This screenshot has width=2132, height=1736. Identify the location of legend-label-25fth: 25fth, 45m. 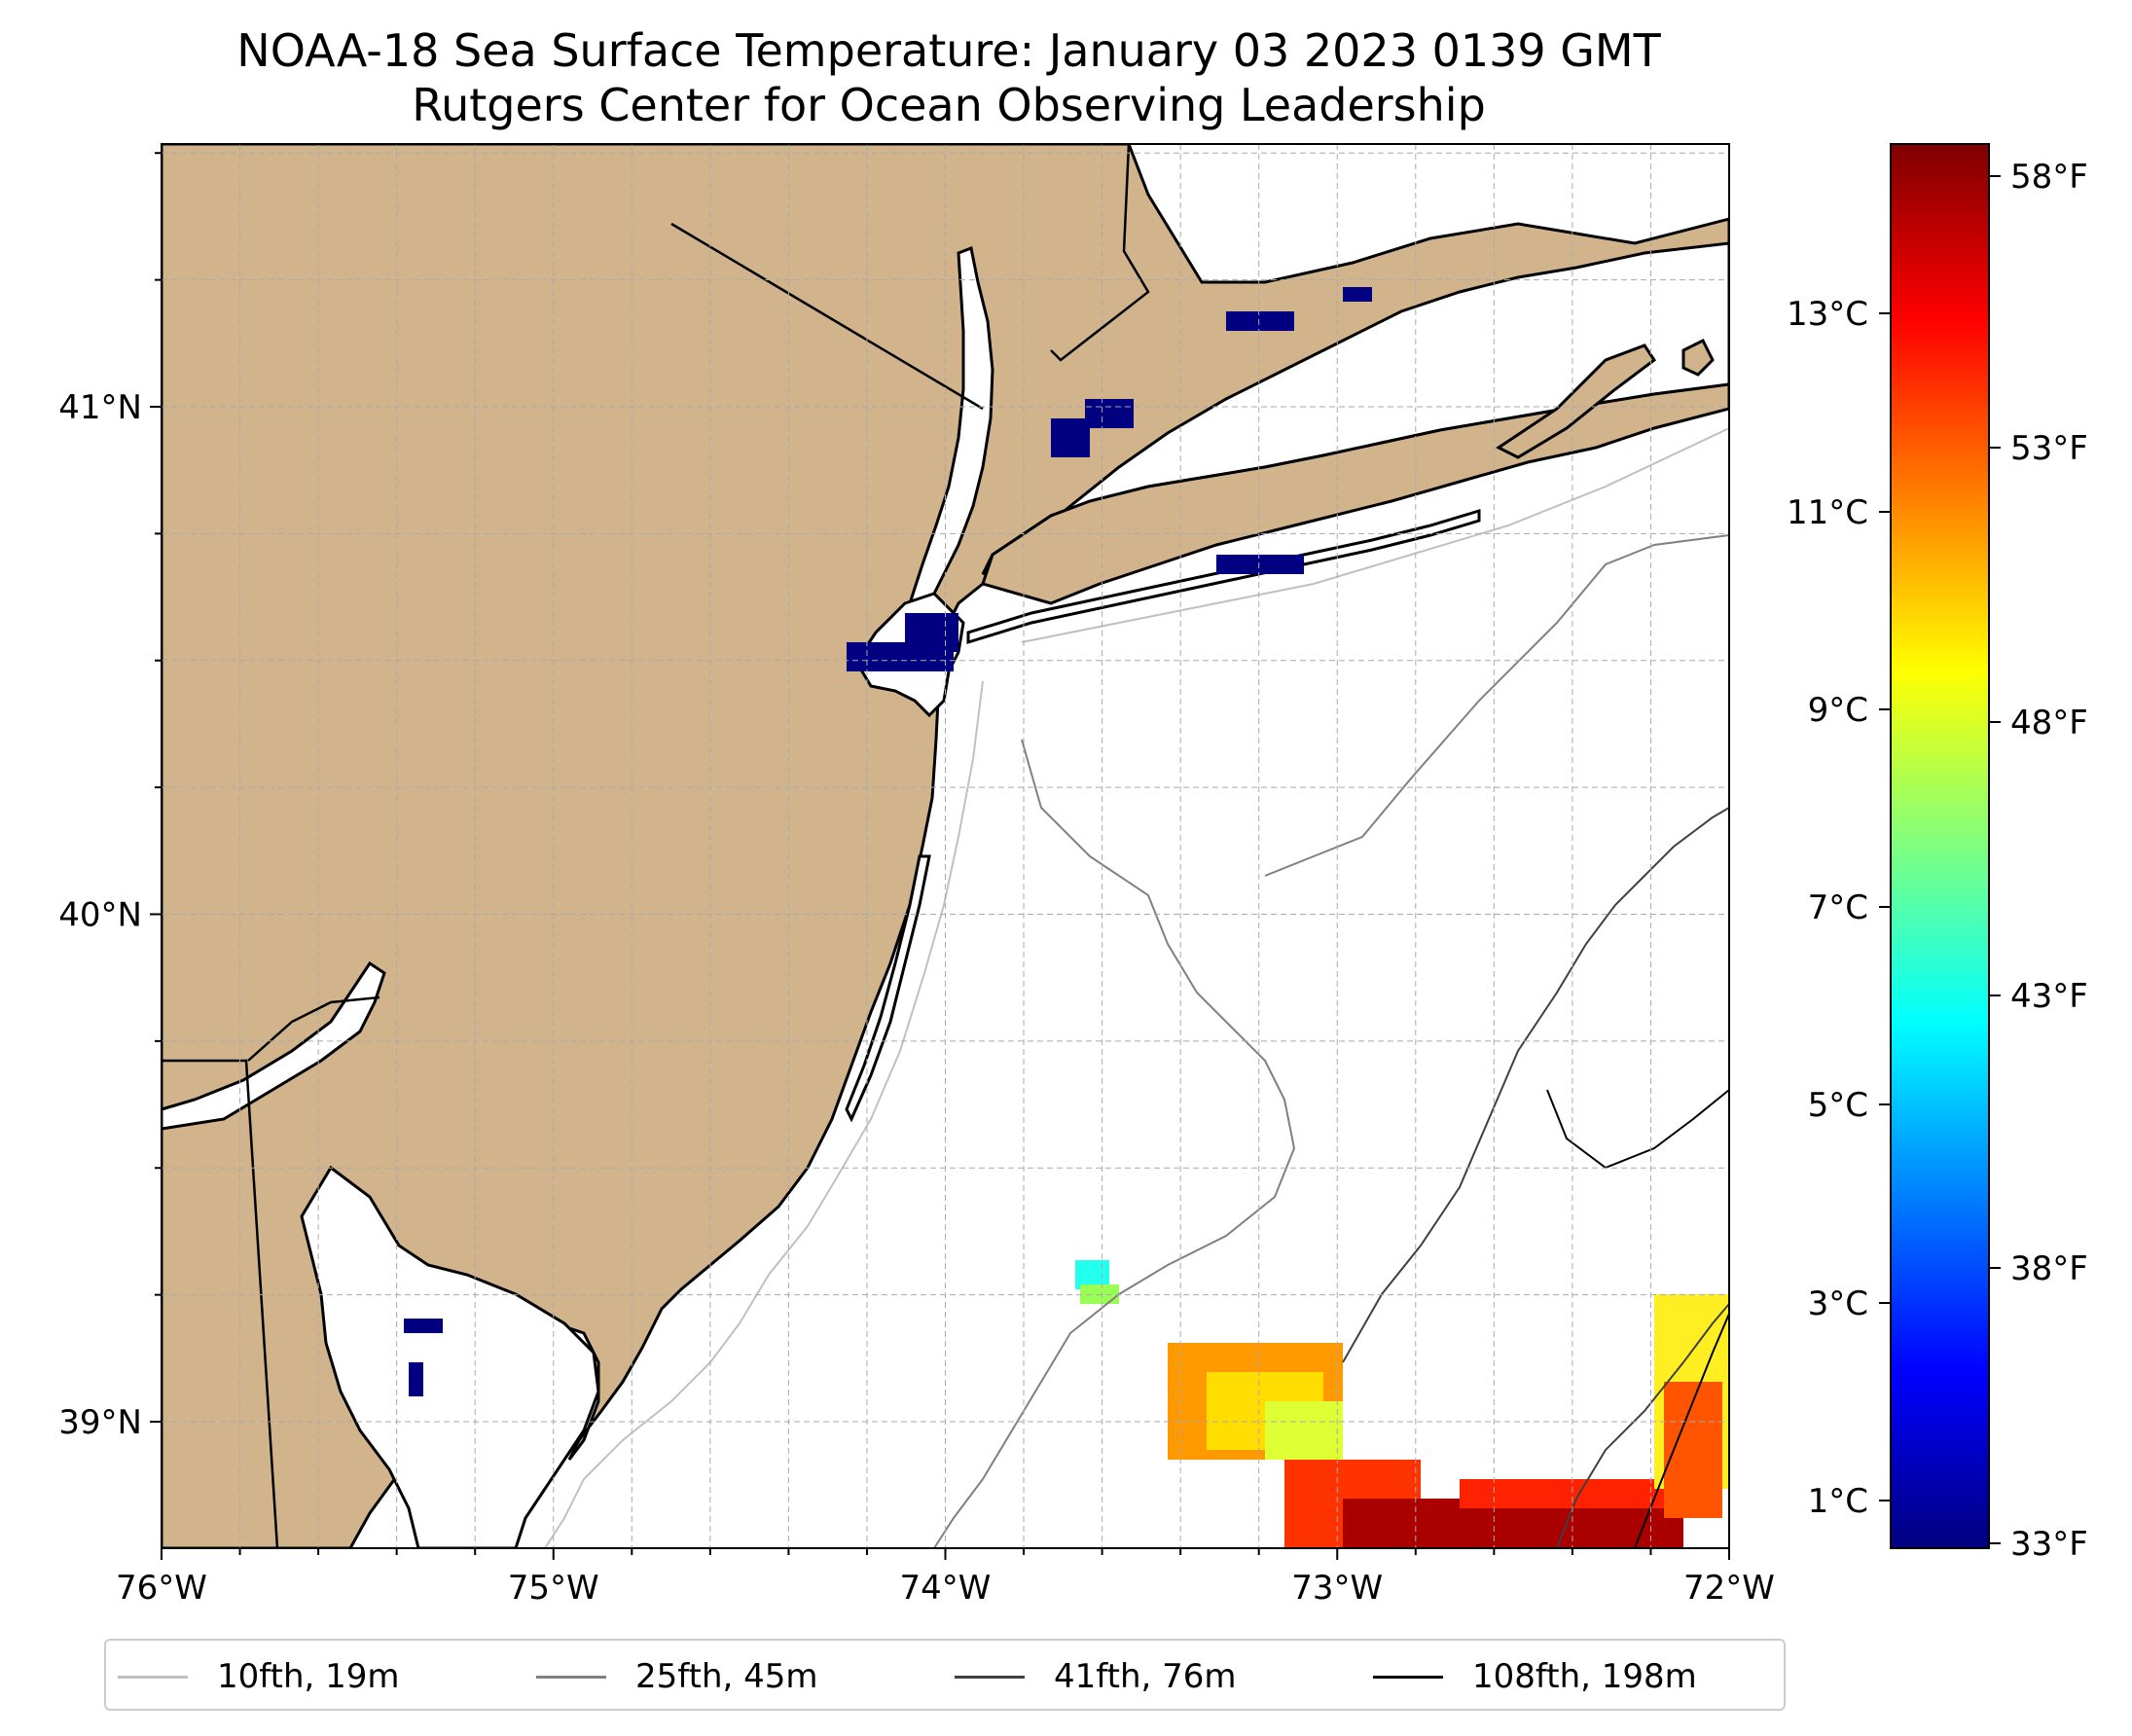
(727, 1677).